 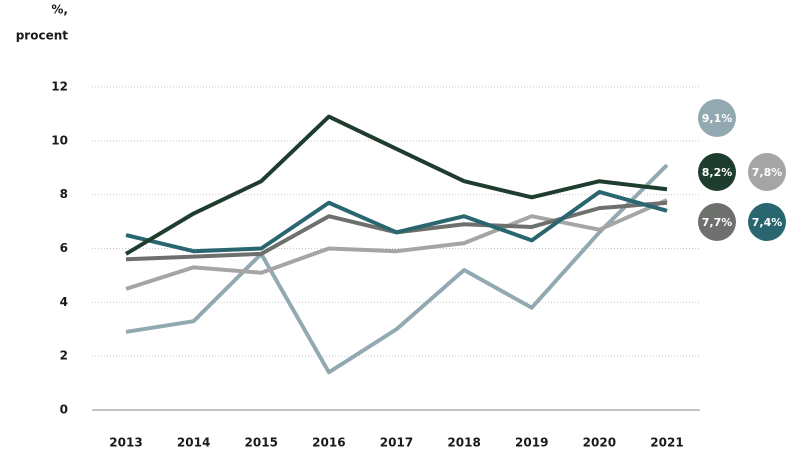 What do you see at coordinates (531, 443) in the screenshot?
I see `x-tick-label: 2019` at bounding box center [531, 443].